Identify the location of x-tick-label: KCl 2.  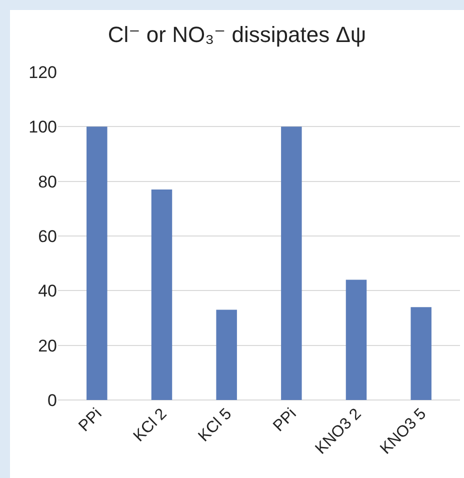
(150, 425).